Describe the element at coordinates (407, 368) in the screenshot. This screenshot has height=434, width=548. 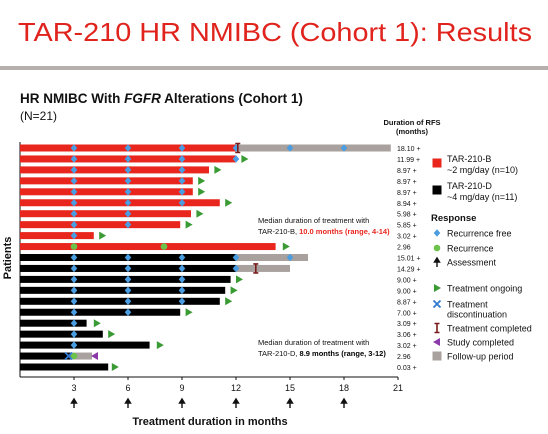
I see `rfs-label: 0.03 +` at that location.